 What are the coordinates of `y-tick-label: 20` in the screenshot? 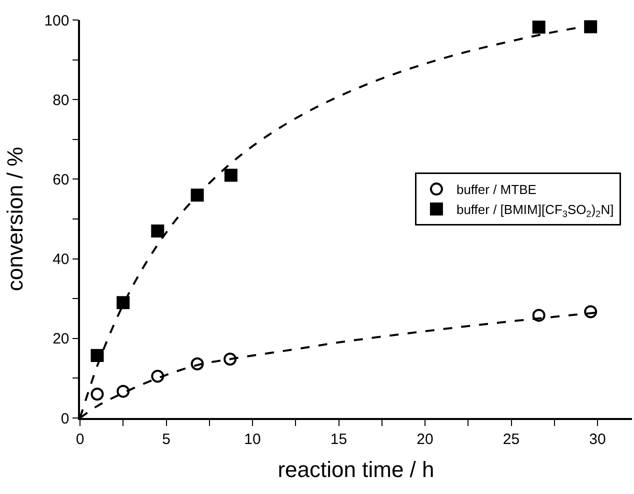 It's located at (61, 339).